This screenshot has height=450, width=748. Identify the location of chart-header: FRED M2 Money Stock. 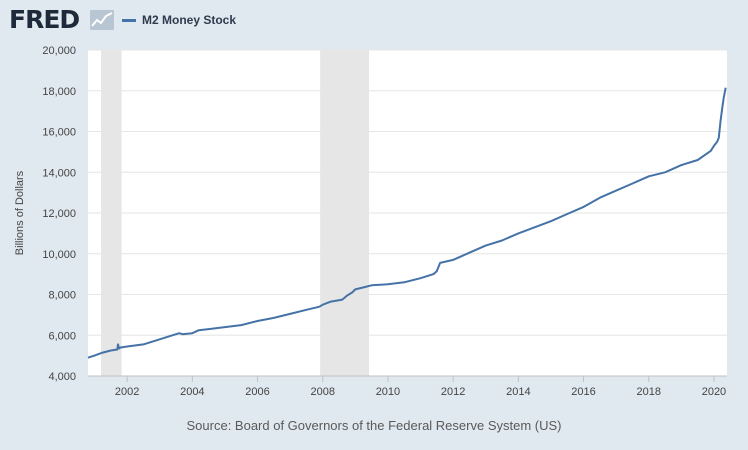
(374, 20).